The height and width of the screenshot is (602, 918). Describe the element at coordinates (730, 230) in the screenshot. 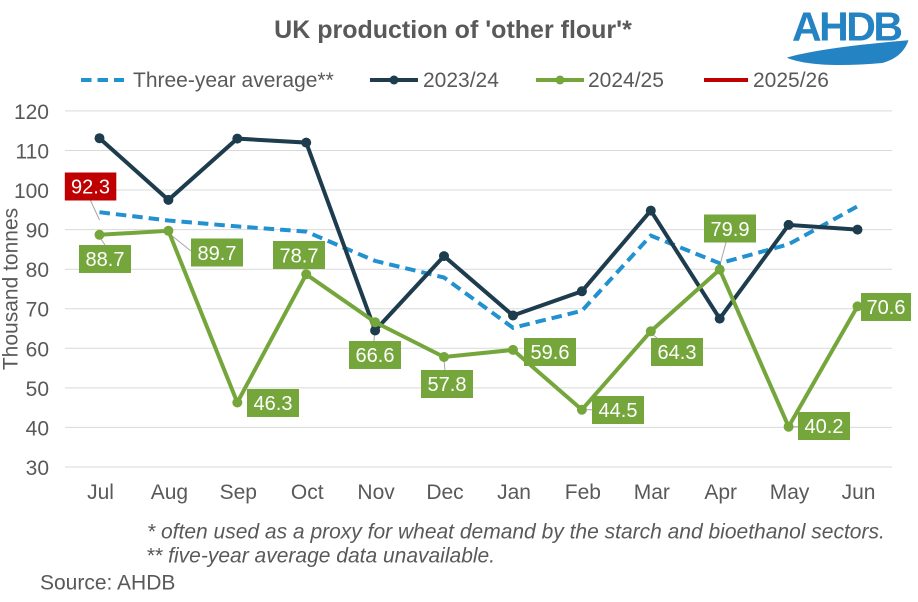

I see `svg-text: 79.9` at that location.